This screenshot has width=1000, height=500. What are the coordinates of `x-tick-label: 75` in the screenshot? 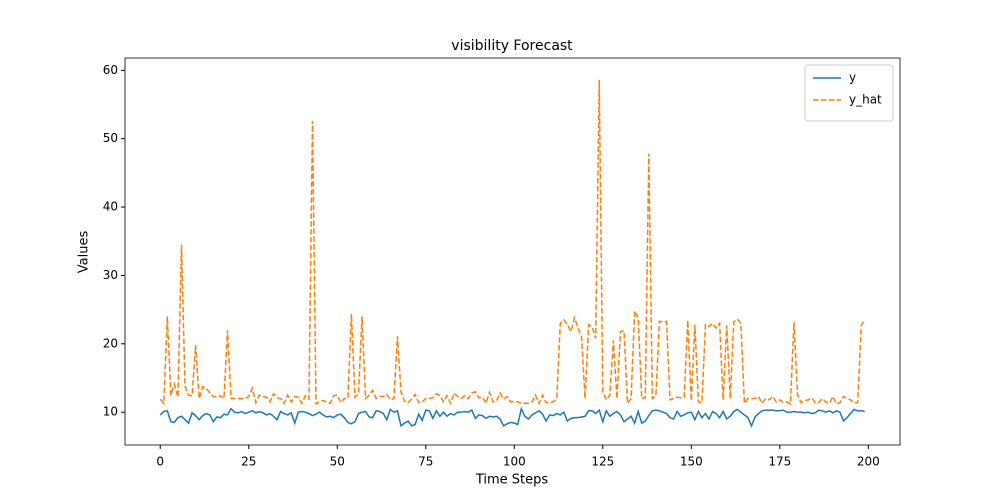 It's located at (425, 462).